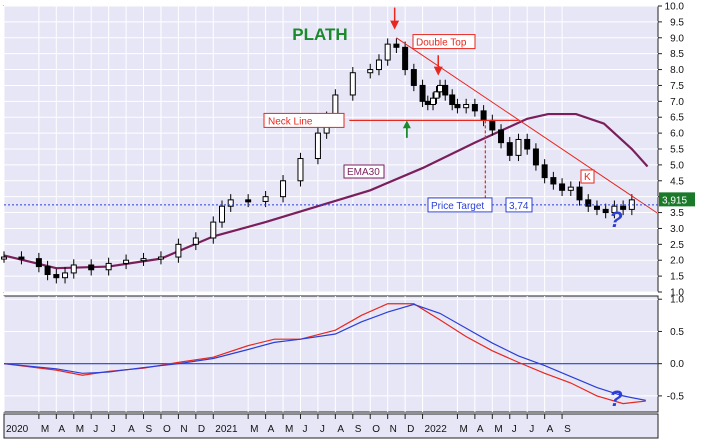 The height and width of the screenshot is (441, 708). I want to click on price-question-mark: ?, so click(615, 219).